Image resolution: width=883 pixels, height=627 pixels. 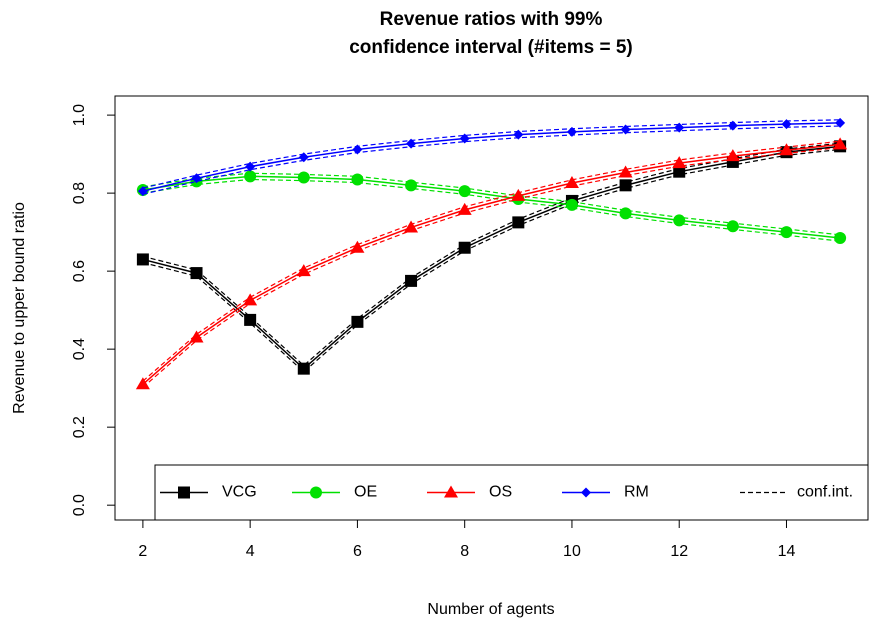 What do you see at coordinates (491, 47) in the screenshot?
I see `chart-title: confidence interval (#items = 5)` at bounding box center [491, 47].